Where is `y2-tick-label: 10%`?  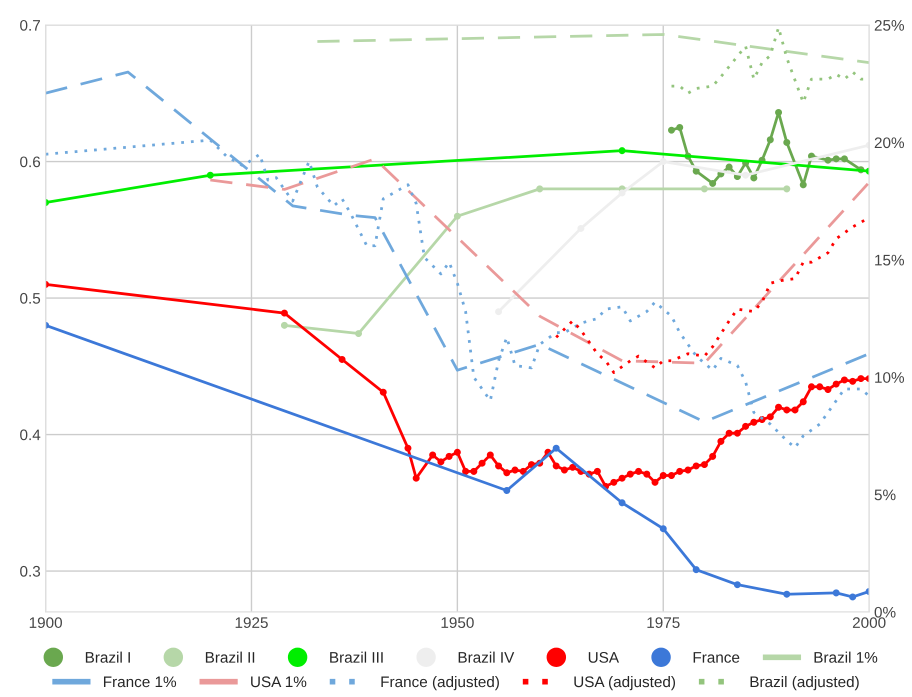
y2-tick-label: 10% is located at coordinates (889, 377).